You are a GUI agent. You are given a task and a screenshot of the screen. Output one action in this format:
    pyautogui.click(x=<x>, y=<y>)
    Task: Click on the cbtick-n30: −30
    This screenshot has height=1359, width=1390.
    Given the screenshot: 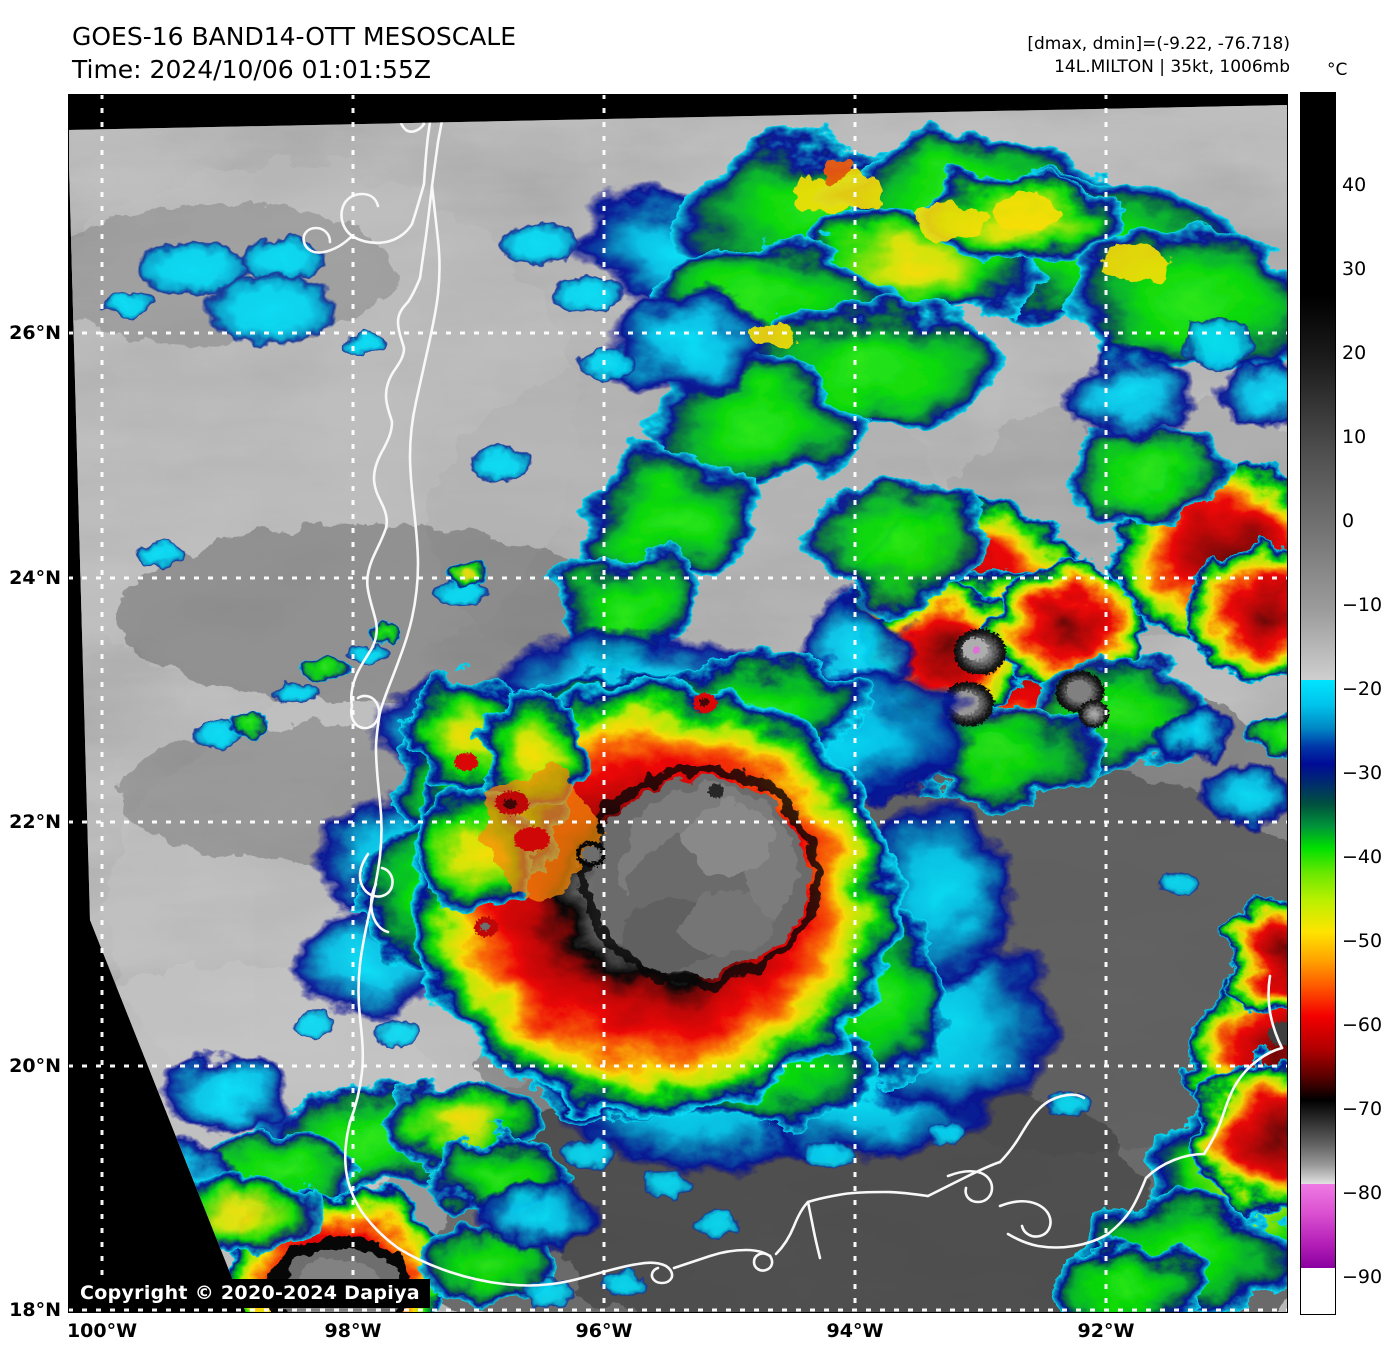 What is the action you would take?
    pyautogui.click(x=1362, y=773)
    